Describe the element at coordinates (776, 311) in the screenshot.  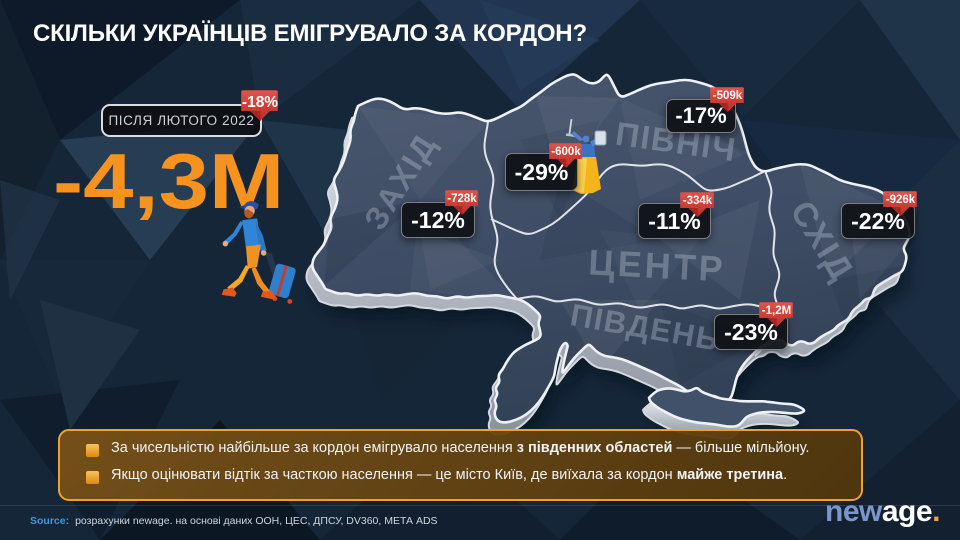
I see `svg-text: -1,2M` at that location.